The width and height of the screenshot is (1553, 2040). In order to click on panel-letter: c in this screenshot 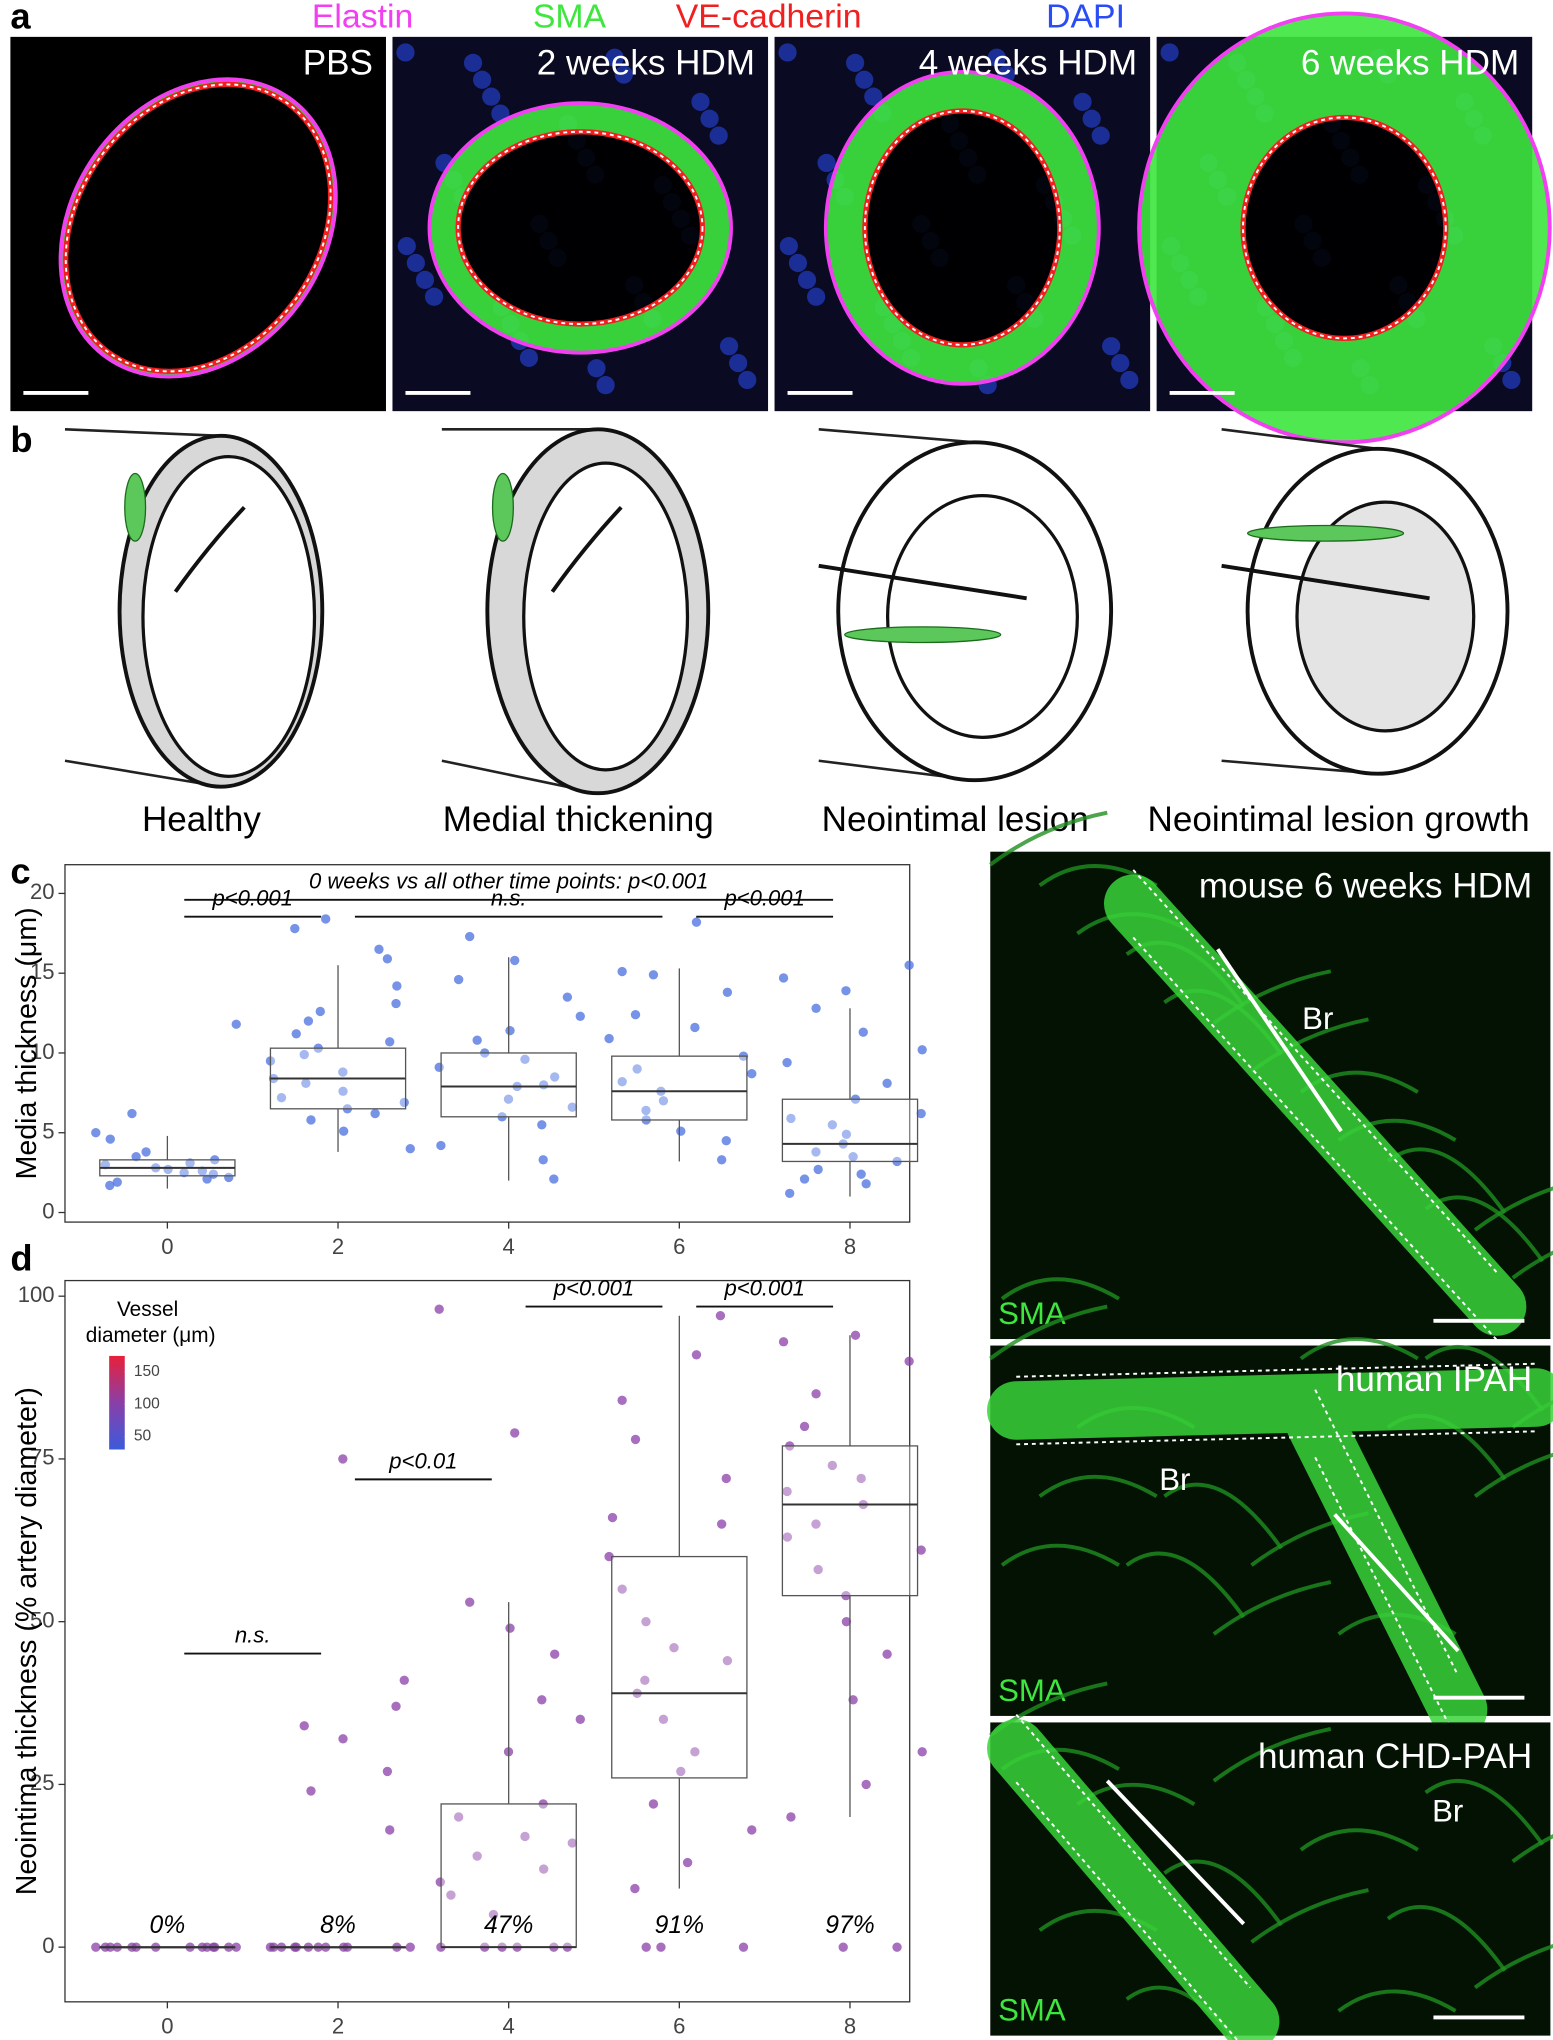, I will do `click(20, 870)`.